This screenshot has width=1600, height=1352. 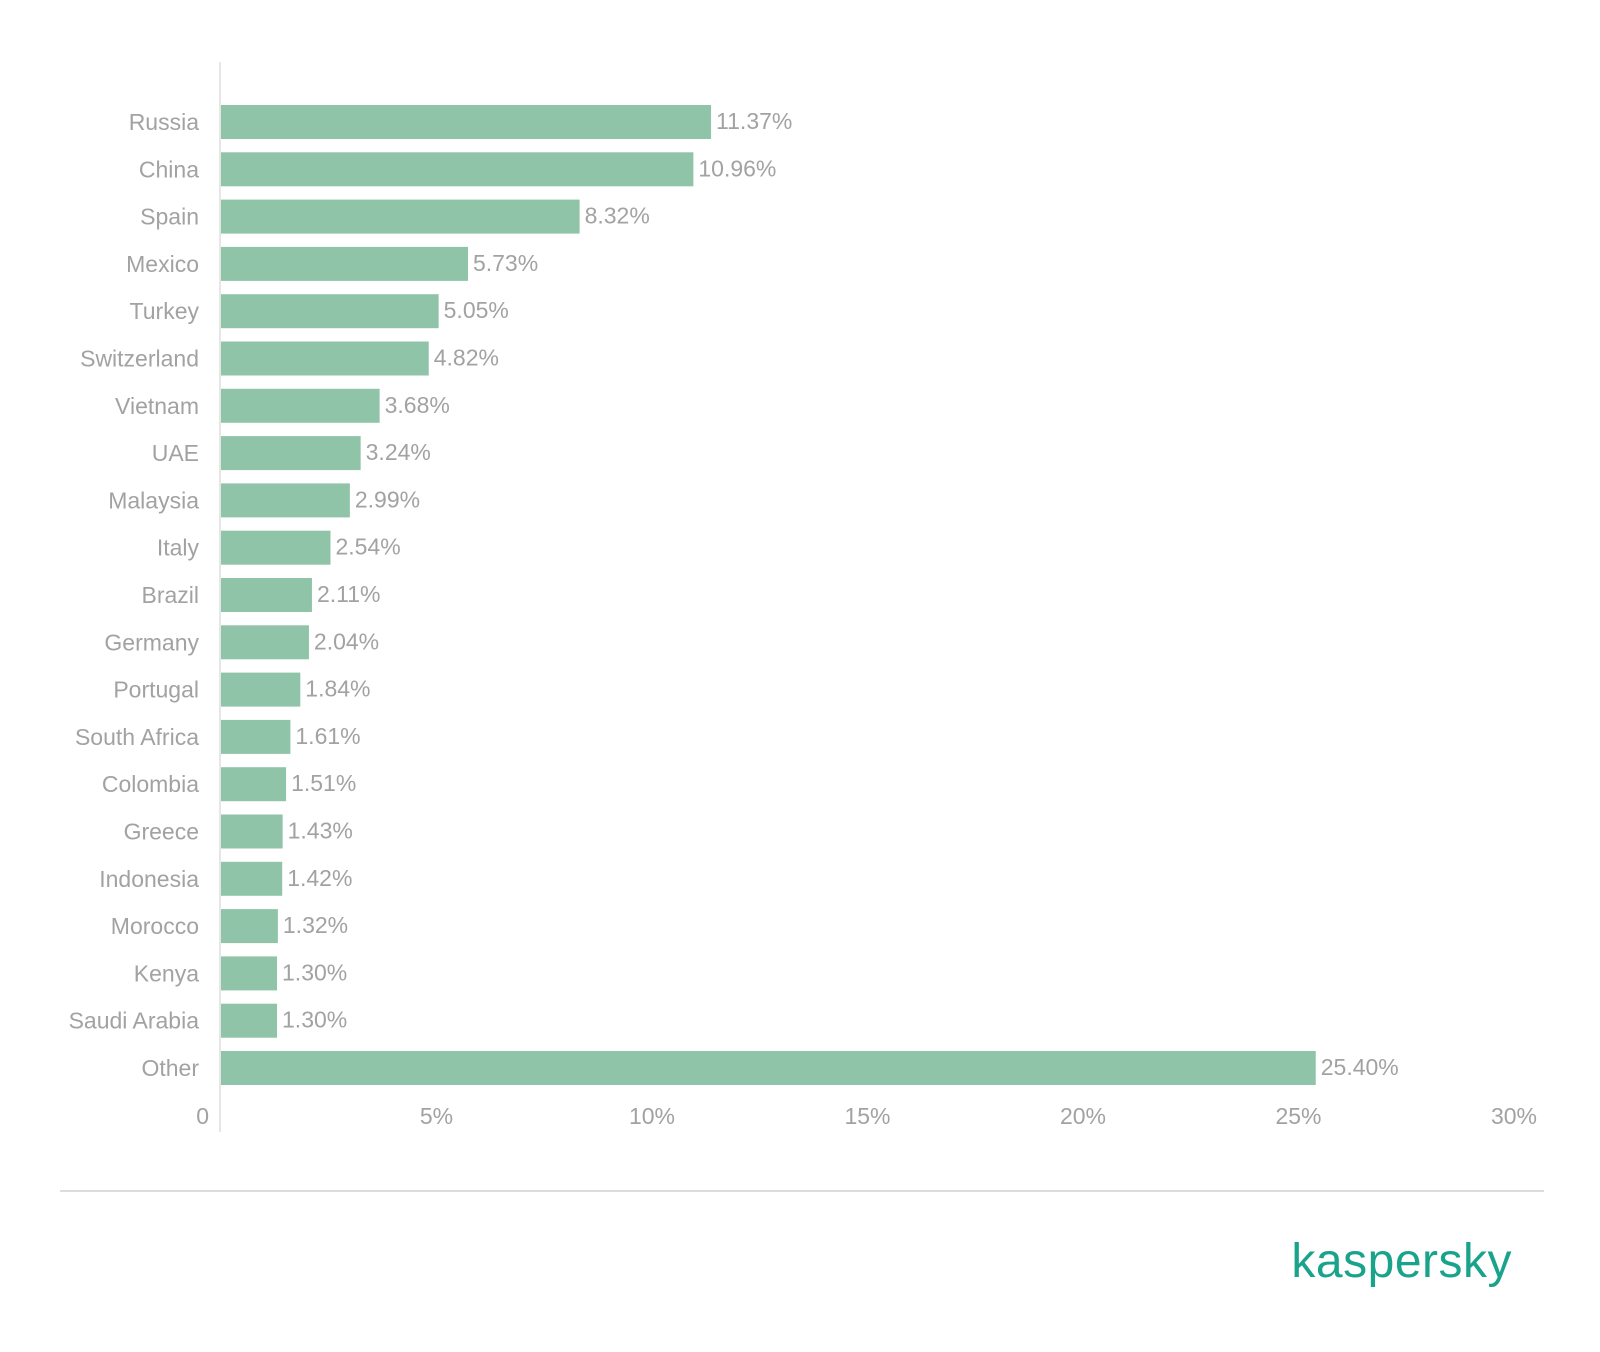 I want to click on category-label: Vietnam, so click(x=157, y=406).